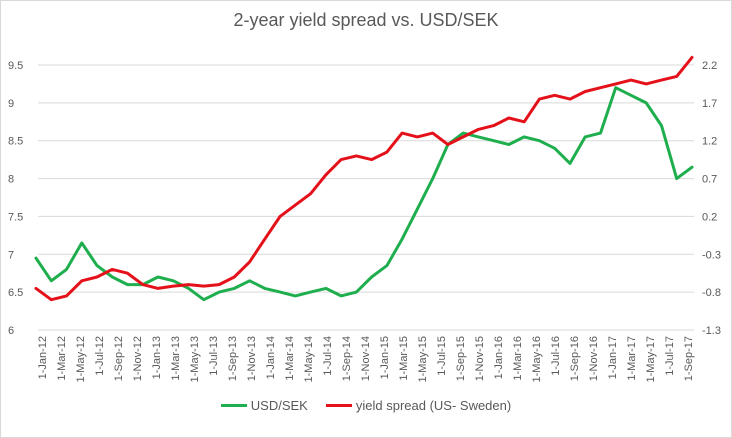  I want to click on x-tick-label: 1-Jul-13, so click(214, 356).